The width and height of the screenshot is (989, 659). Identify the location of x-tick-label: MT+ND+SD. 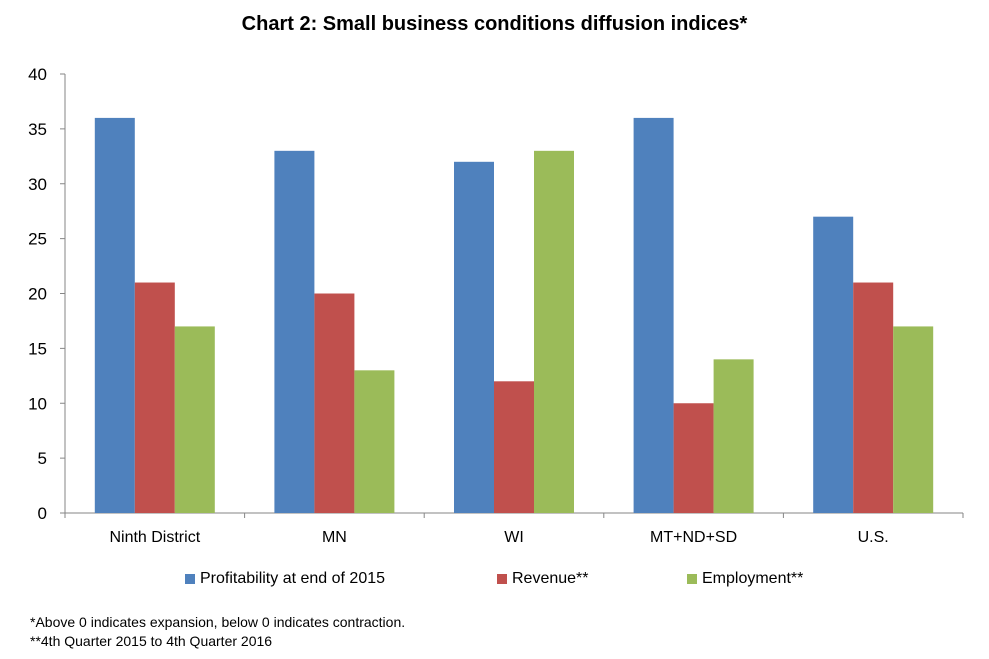
(693, 537).